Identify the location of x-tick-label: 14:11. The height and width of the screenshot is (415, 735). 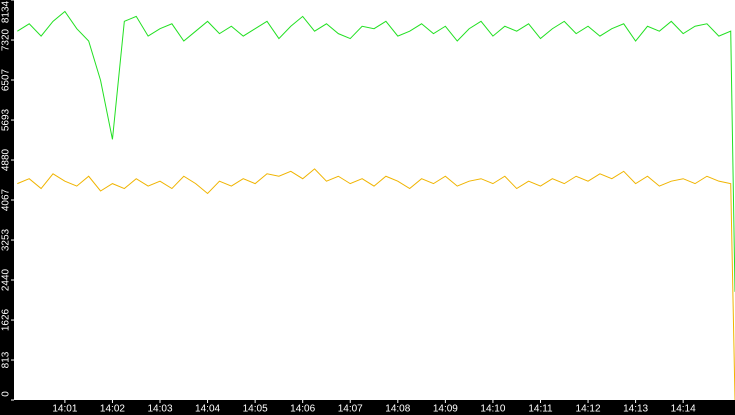
(540, 409).